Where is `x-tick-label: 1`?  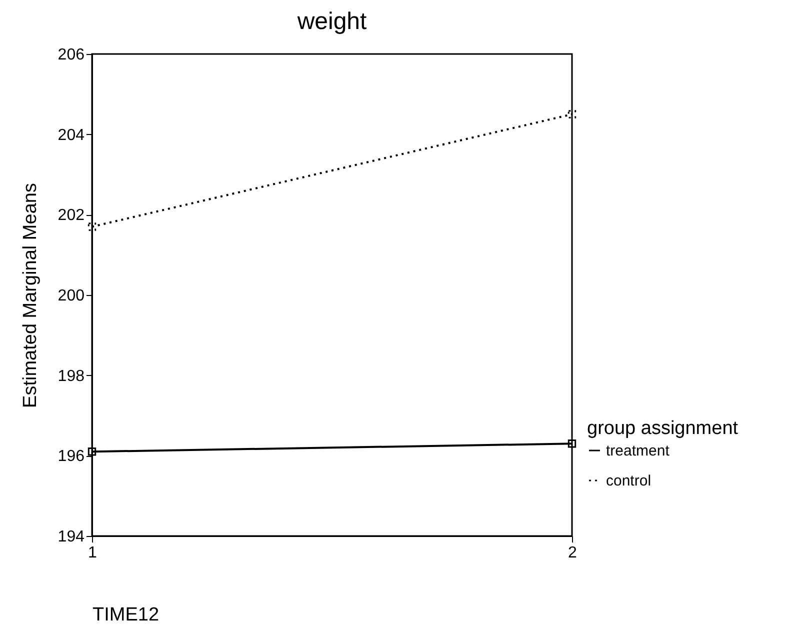
x-tick-label: 1 is located at coordinates (93, 553).